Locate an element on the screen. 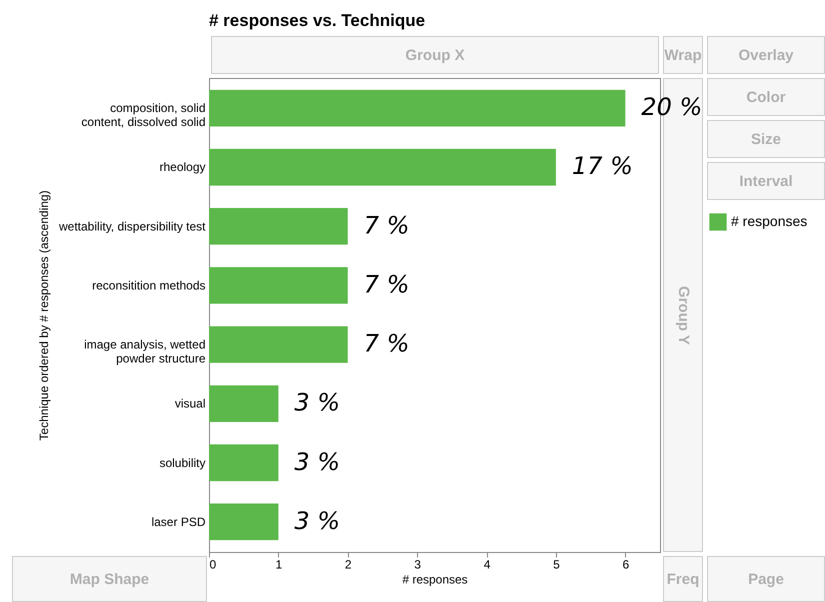 The image size is (825, 602). drop-zone-button: Page is located at coordinates (766, 579).